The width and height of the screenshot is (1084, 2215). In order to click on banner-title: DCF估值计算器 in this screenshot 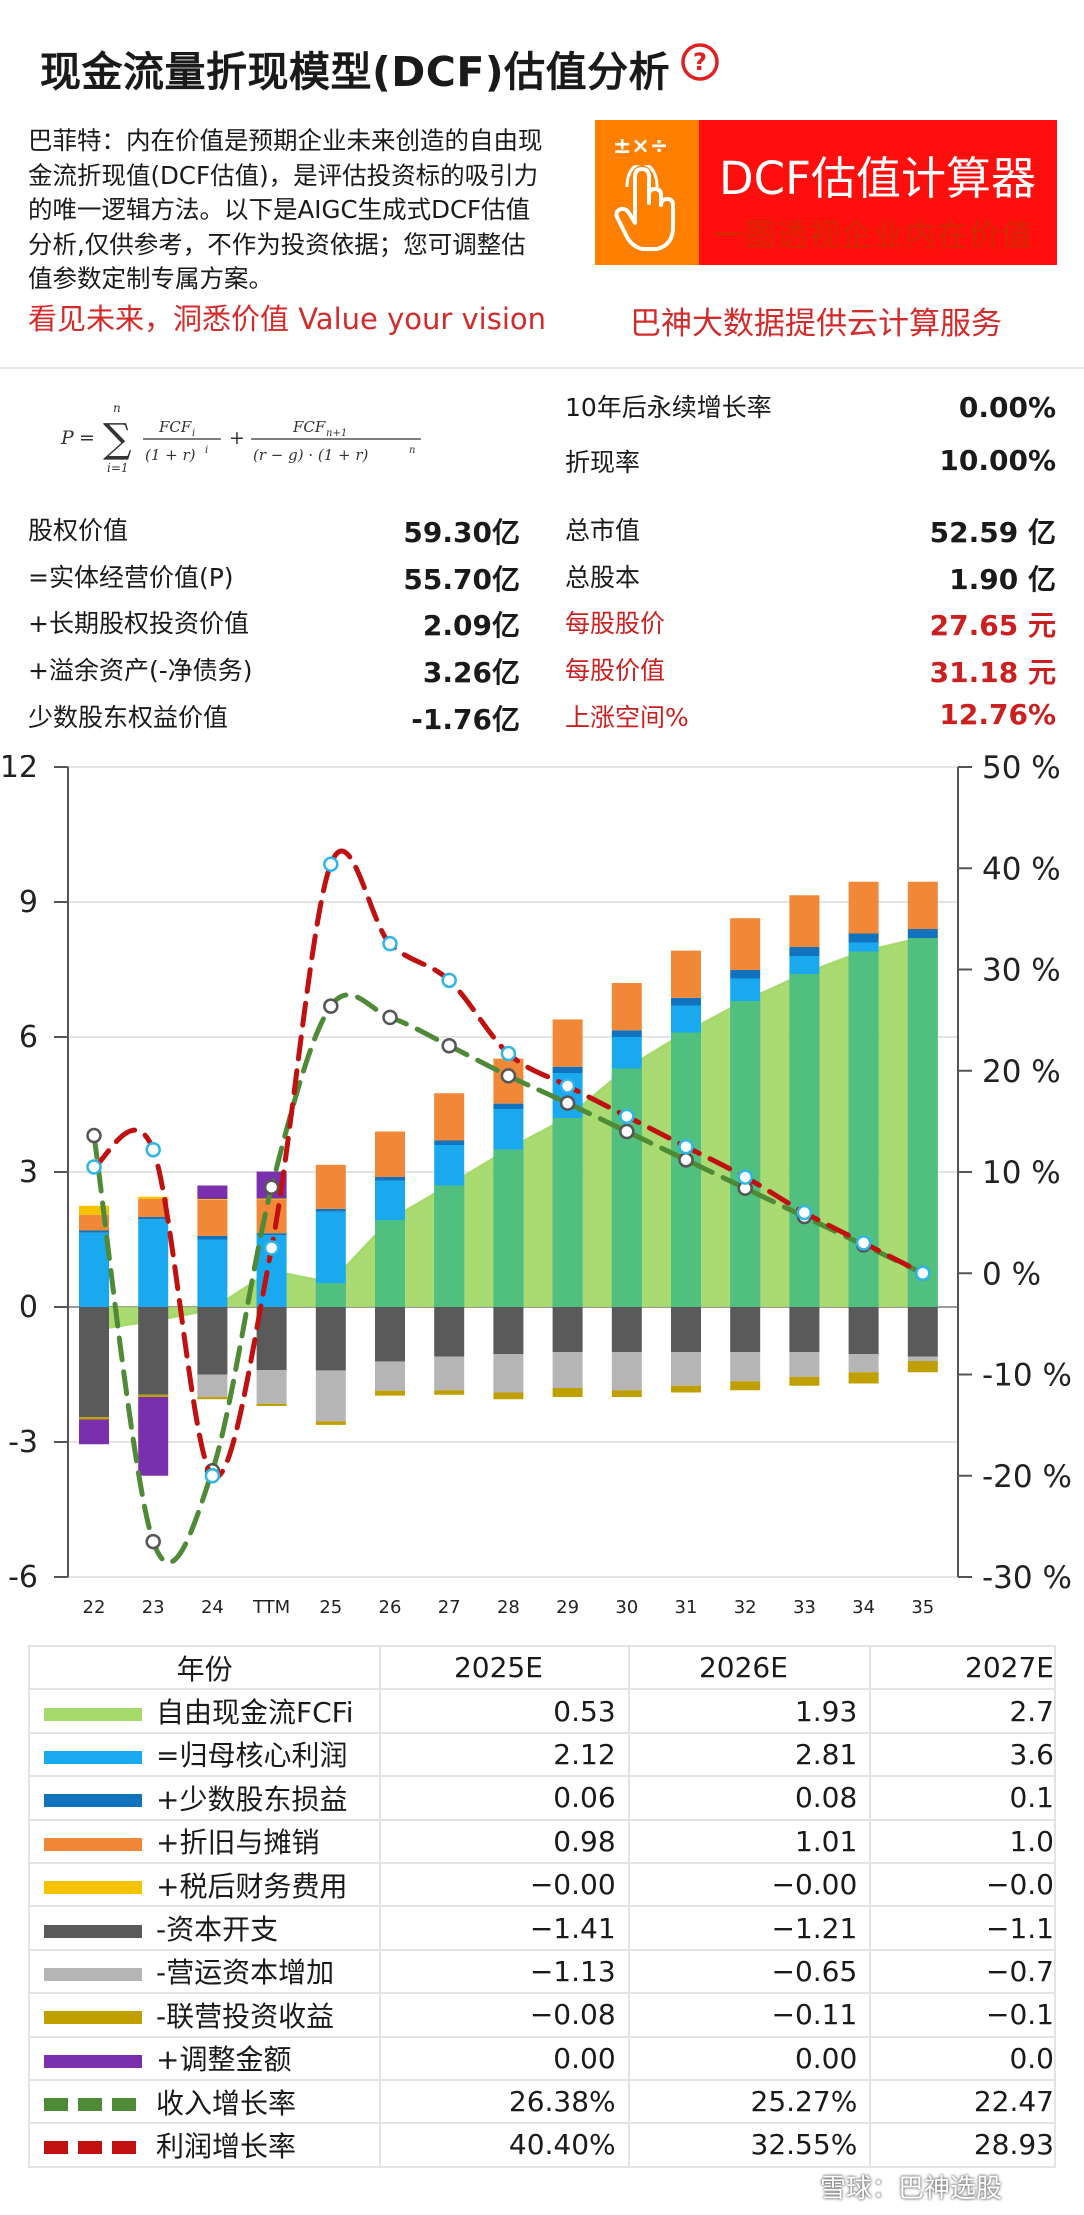, I will do `click(877, 178)`.